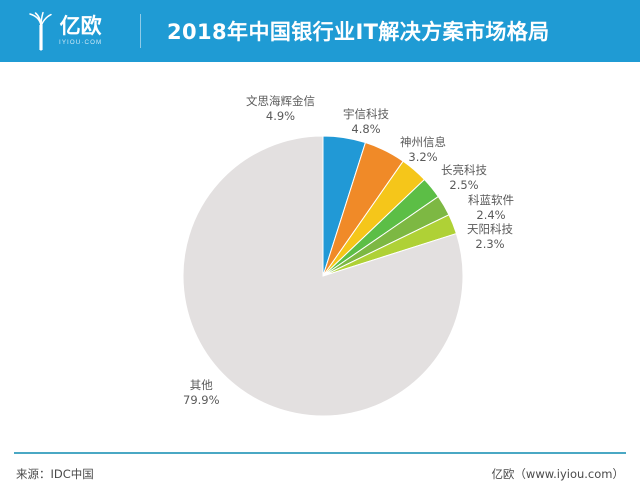  I want to click on pie-label-tianyang: 天阳科技 2.3%, so click(490, 236).